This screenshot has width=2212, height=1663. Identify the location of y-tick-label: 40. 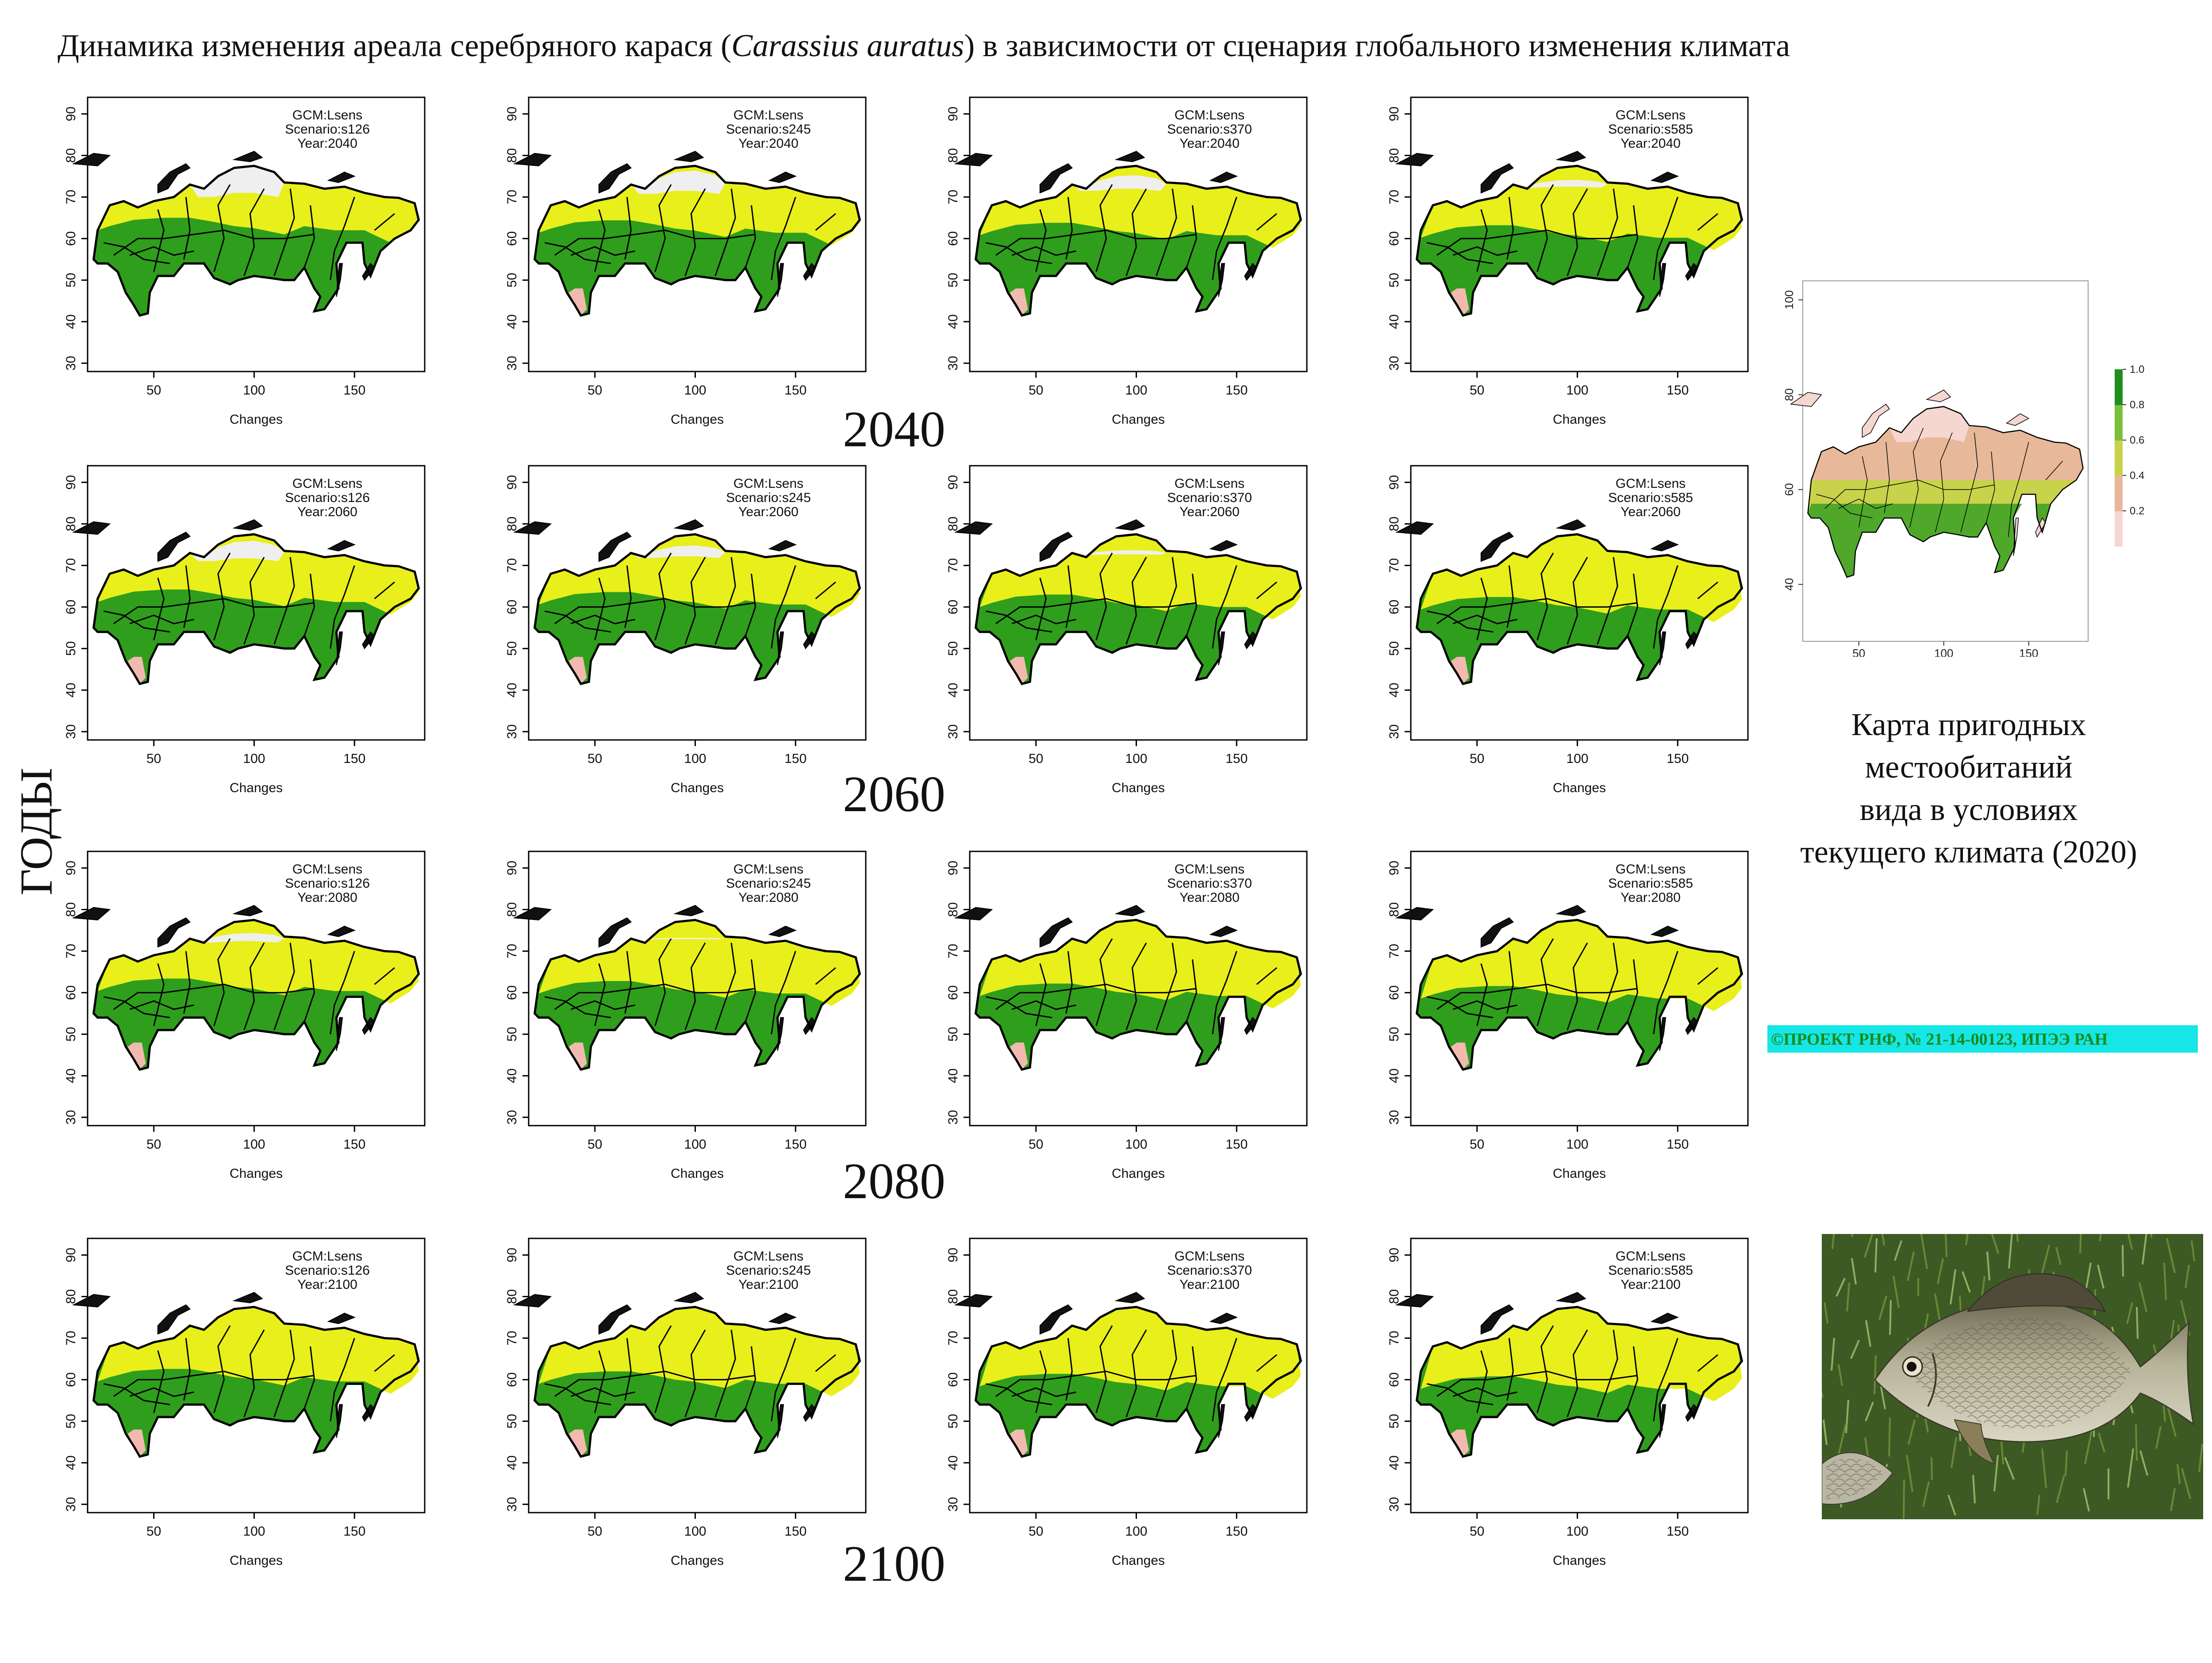
(1395, 1463).